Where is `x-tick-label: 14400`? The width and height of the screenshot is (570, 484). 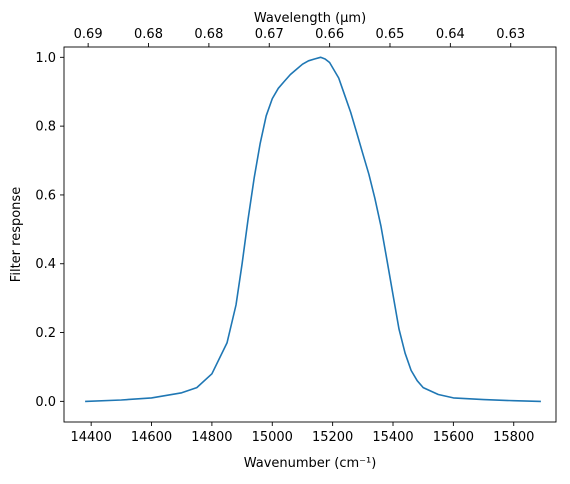 x-tick-label: 14400 is located at coordinates (90, 437).